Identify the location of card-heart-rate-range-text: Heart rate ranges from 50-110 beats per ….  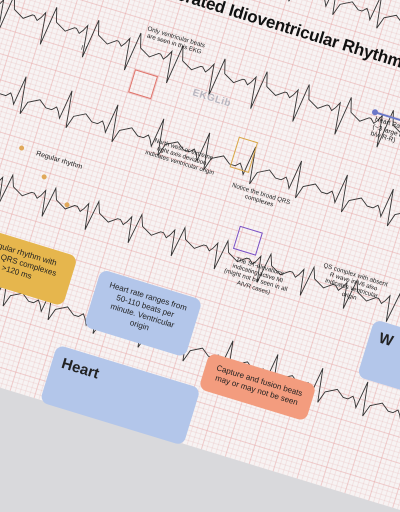
(148, 306).